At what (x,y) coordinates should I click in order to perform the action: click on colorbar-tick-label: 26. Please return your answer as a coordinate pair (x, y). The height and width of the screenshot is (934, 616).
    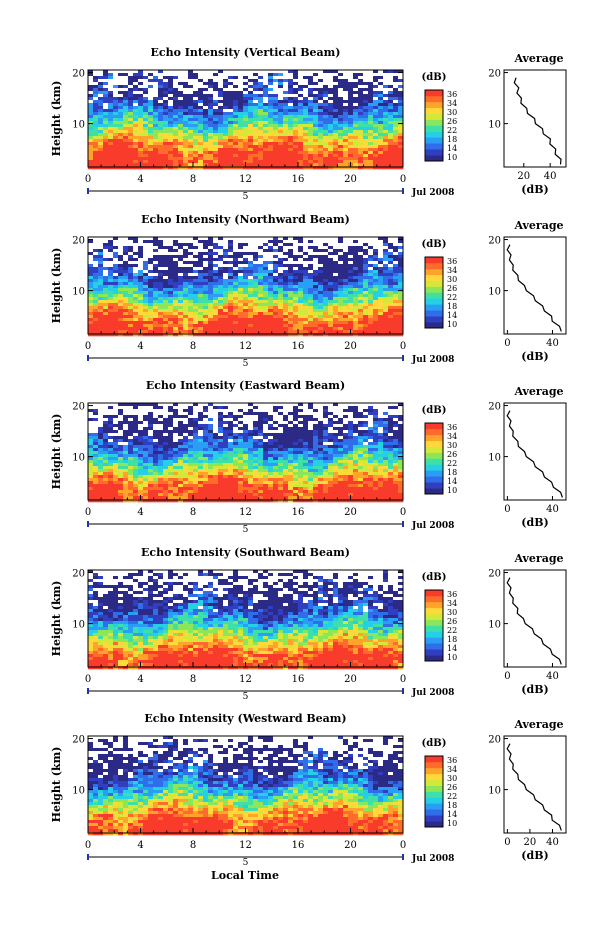
    Looking at the image, I should click on (452, 121).